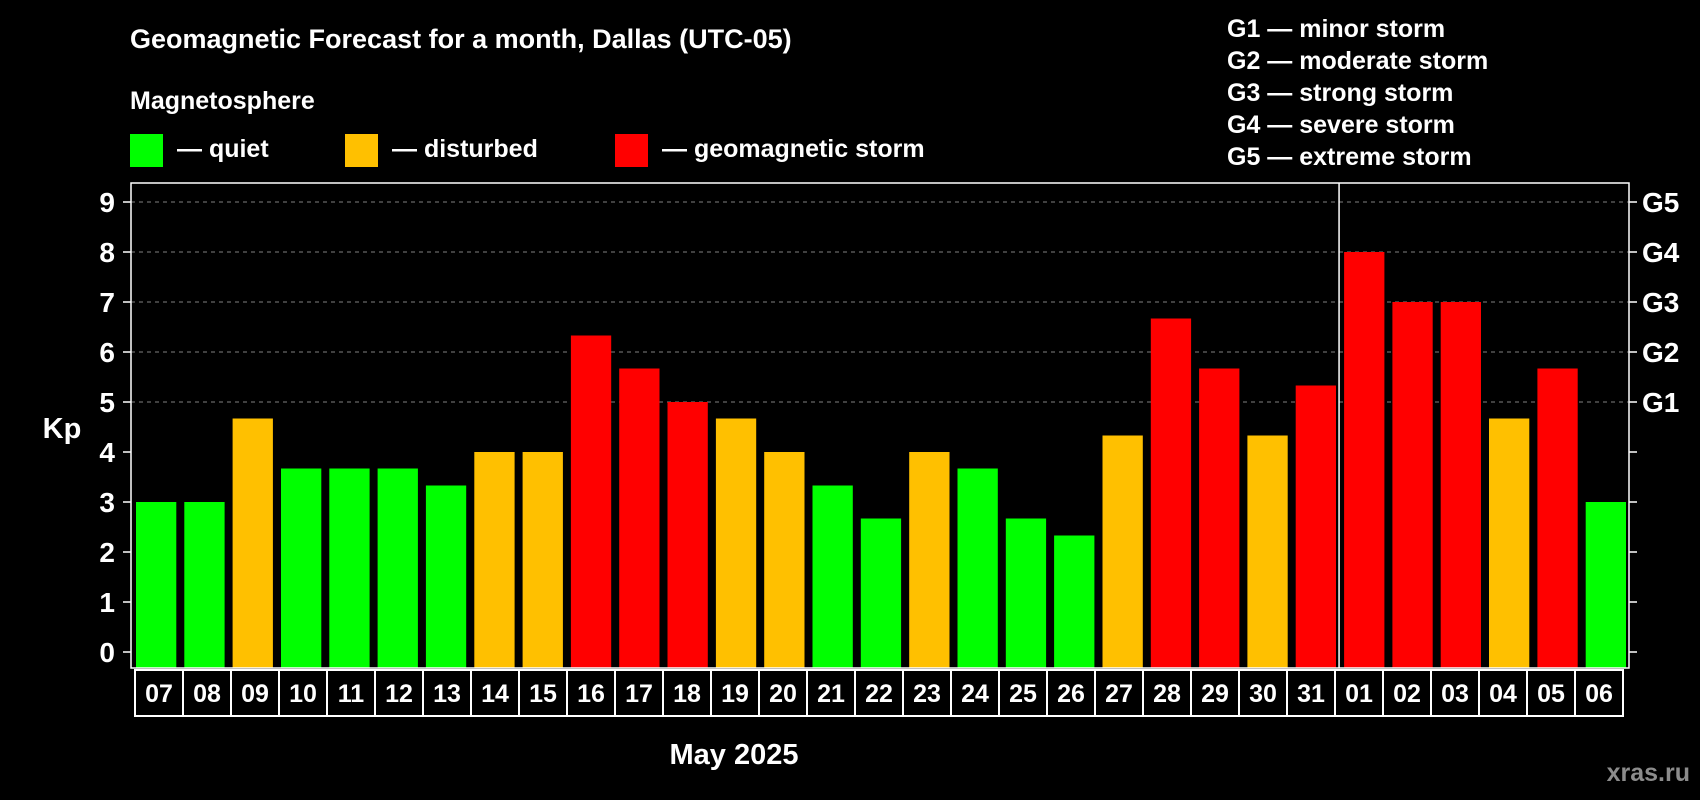 The height and width of the screenshot is (800, 1700). I want to click on legend-label: — quiet, so click(223, 149).